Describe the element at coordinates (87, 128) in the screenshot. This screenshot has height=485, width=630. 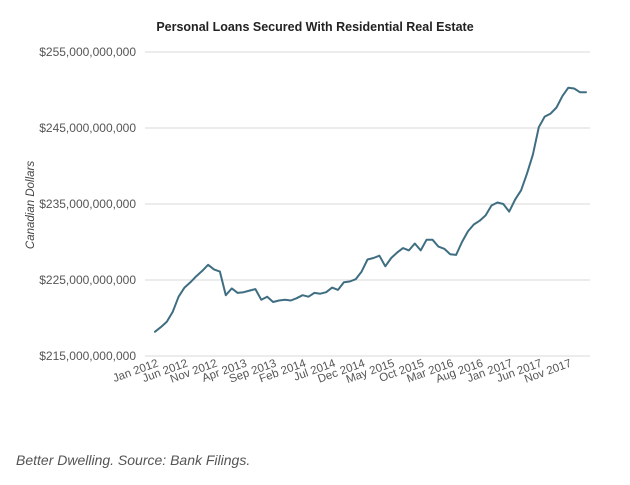
I see `y-tick-label: $245,000,000,000` at that location.